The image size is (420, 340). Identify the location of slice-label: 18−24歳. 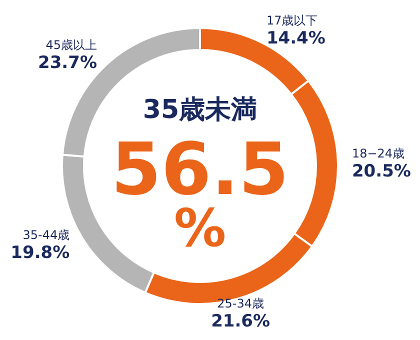
(378, 153).